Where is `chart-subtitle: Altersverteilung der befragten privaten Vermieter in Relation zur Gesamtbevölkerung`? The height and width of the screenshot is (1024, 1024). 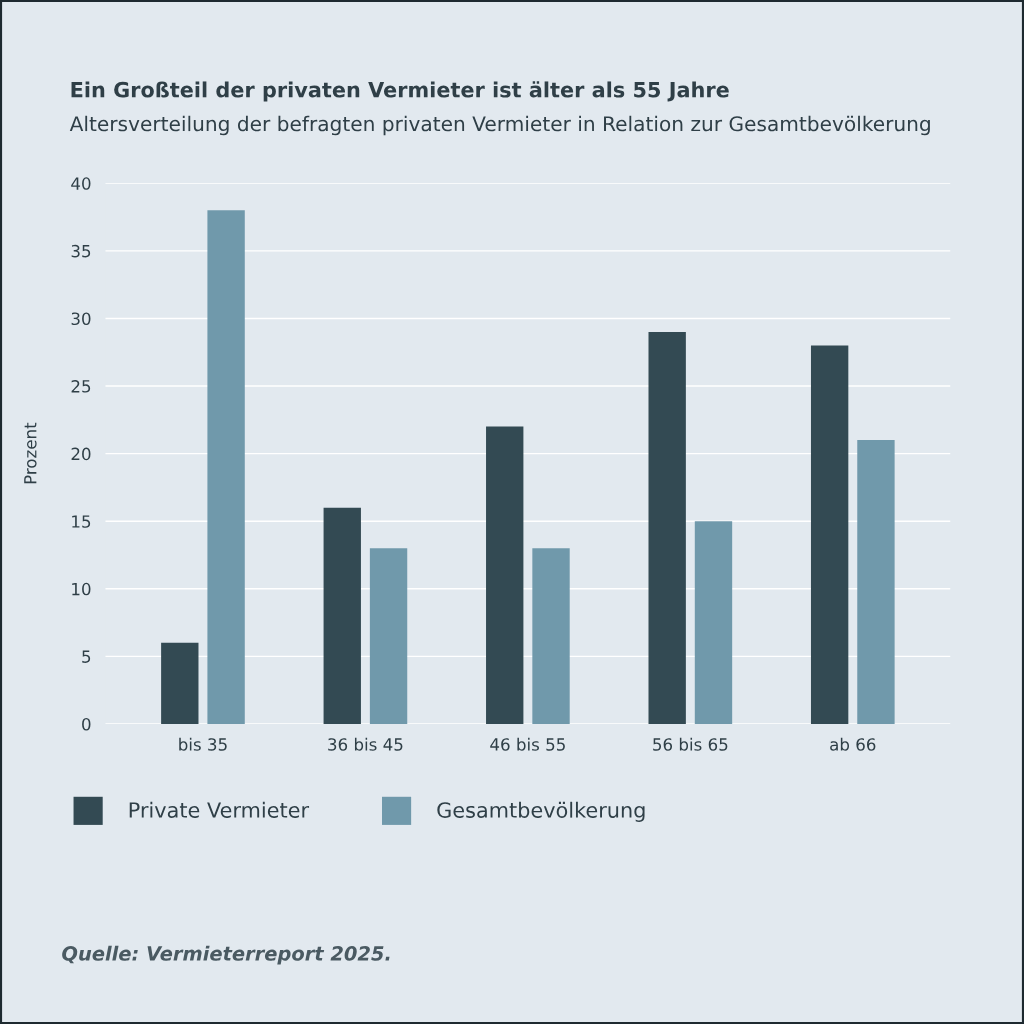
chart-subtitle: Altersverteilung der befragten privaten Vermieter in Relation zur Gesamtbevölkerung is located at coordinates (499, 125).